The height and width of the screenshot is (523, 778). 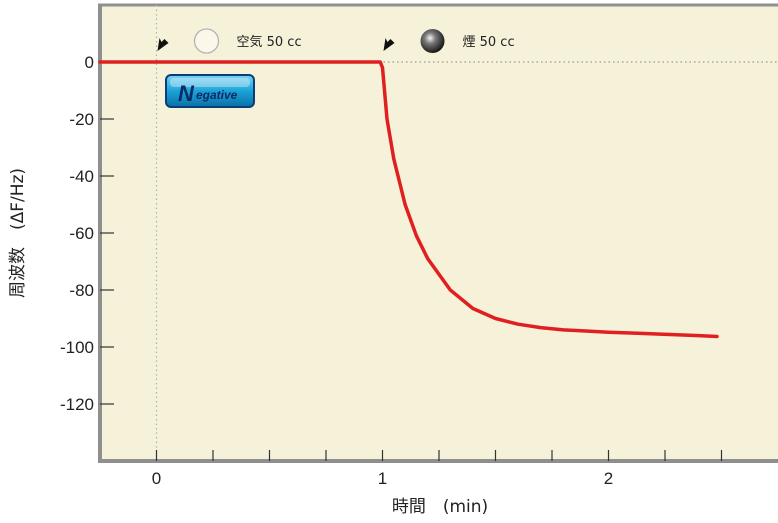 I want to click on annotation-0: 空気 50 cc, so click(x=229, y=40).